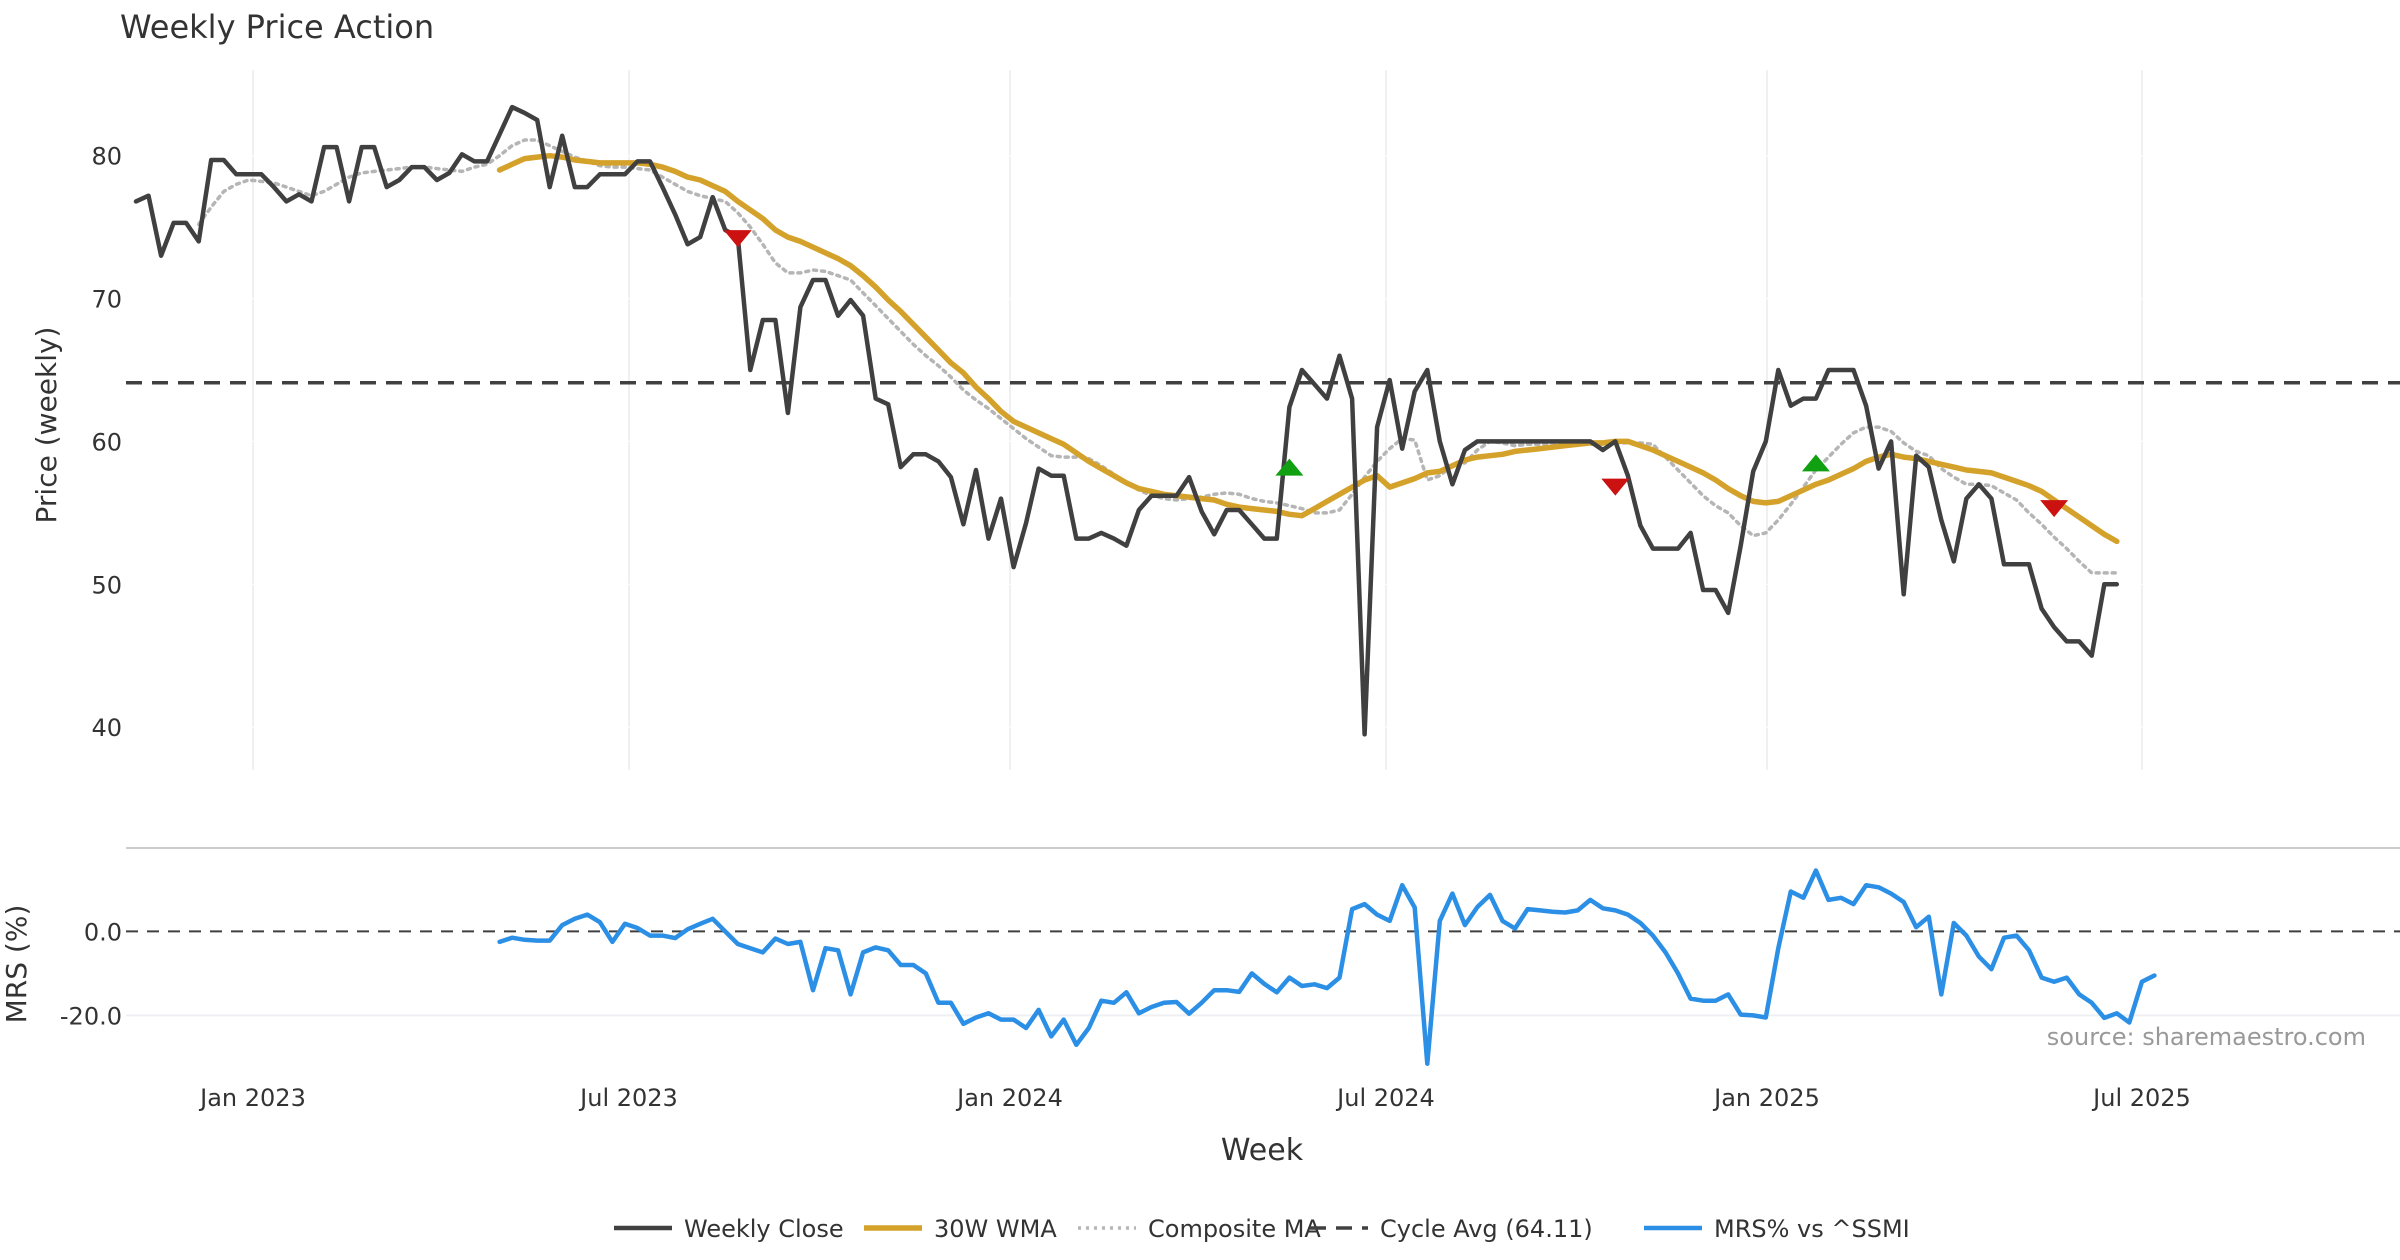 This screenshot has height=1260, width=2400. What do you see at coordinates (1812, 1229) in the screenshot?
I see `legend-label: MRS% vs ^SSMI` at bounding box center [1812, 1229].